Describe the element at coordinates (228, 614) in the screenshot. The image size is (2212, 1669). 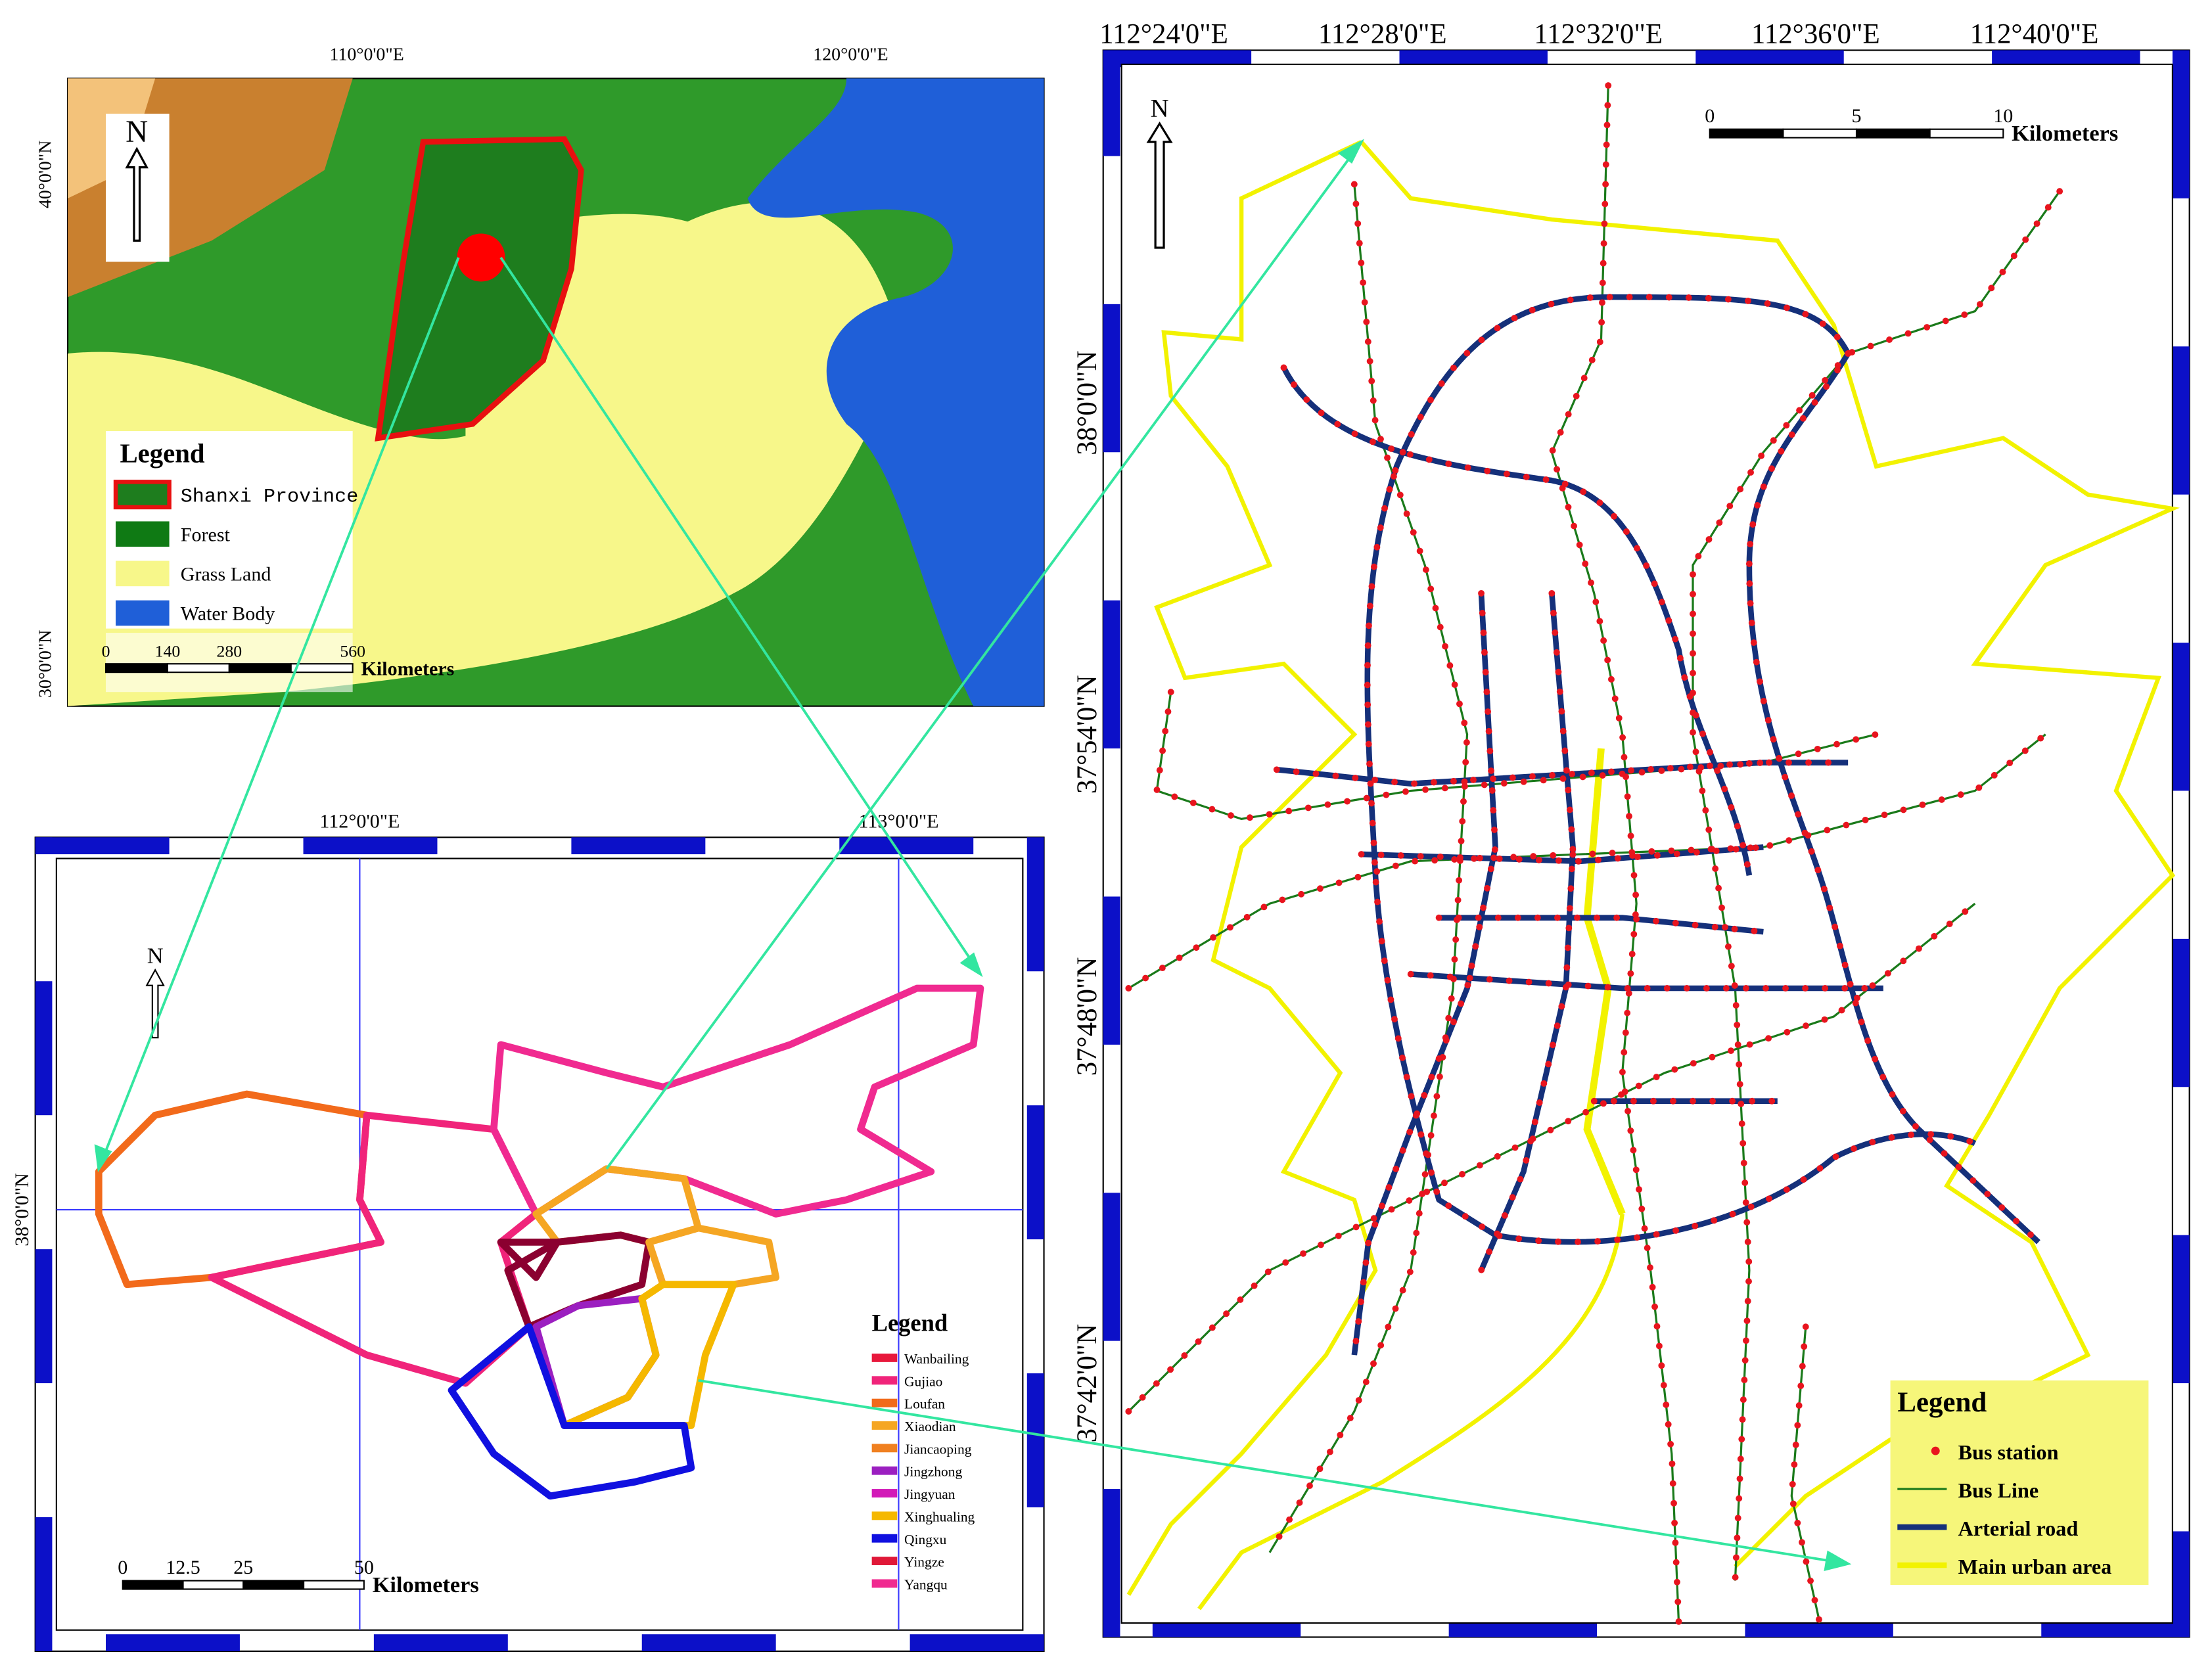
I see `legend-label: Water Body` at that location.